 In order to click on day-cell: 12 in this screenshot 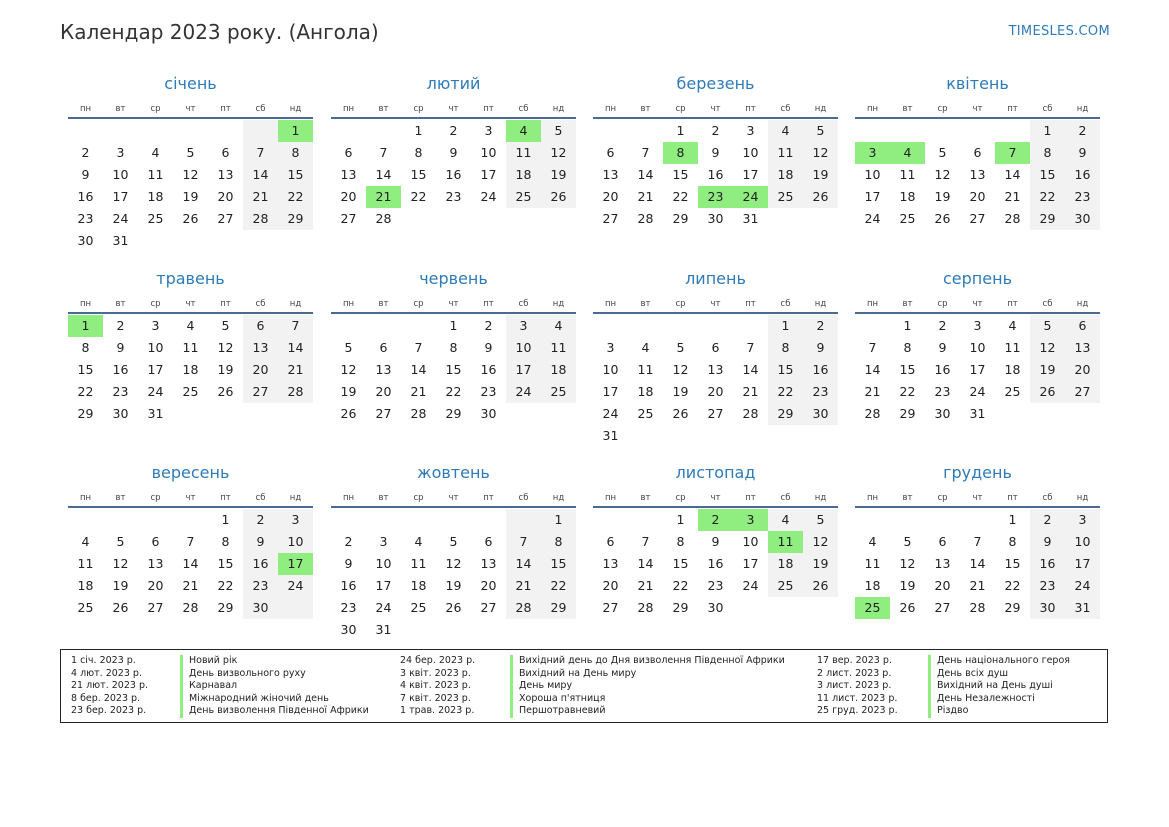, I will do `click(120, 563)`.